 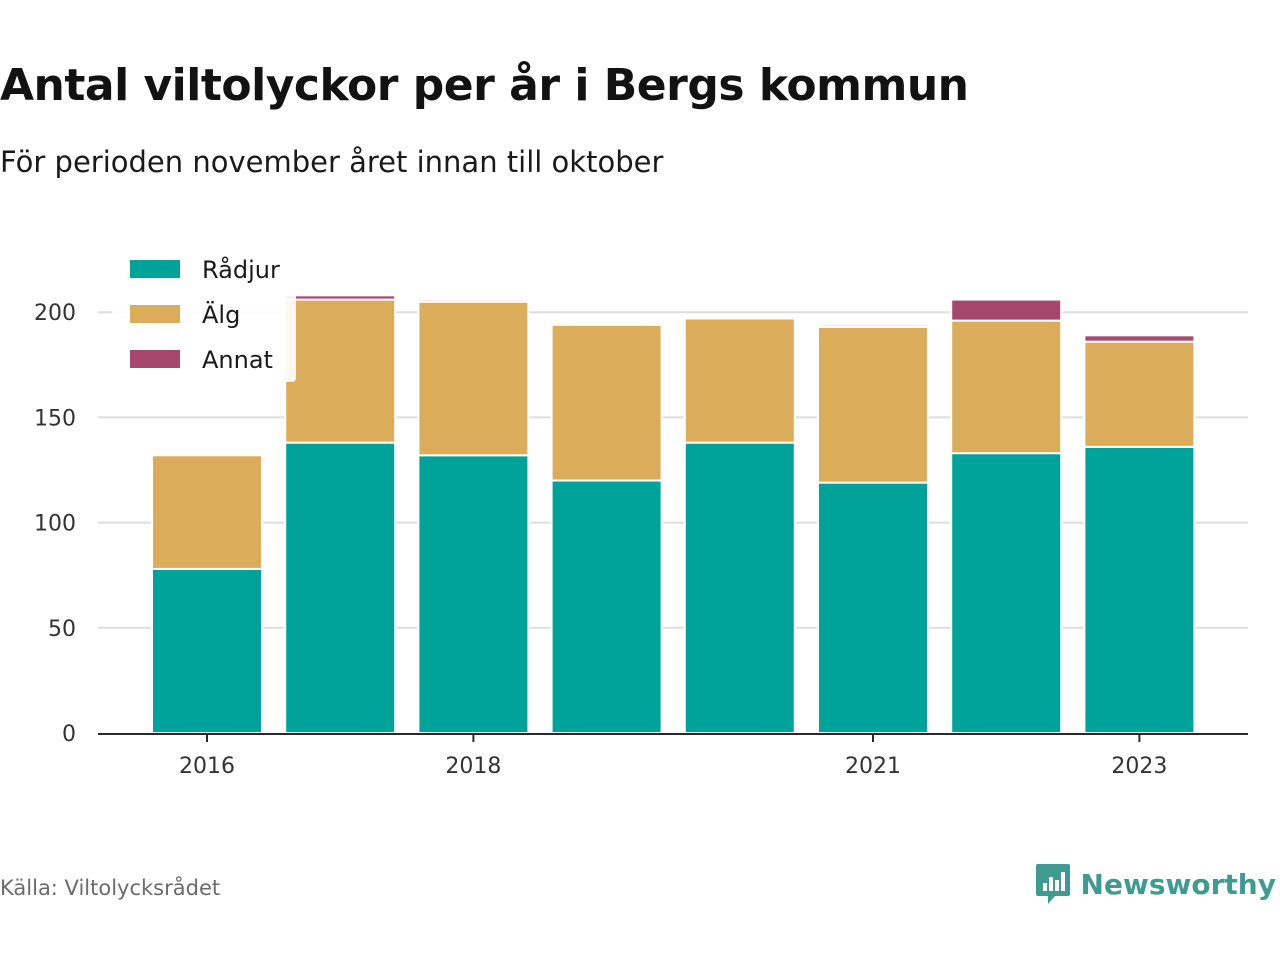 I want to click on bar-rådjur-2023, so click(x=1139, y=589).